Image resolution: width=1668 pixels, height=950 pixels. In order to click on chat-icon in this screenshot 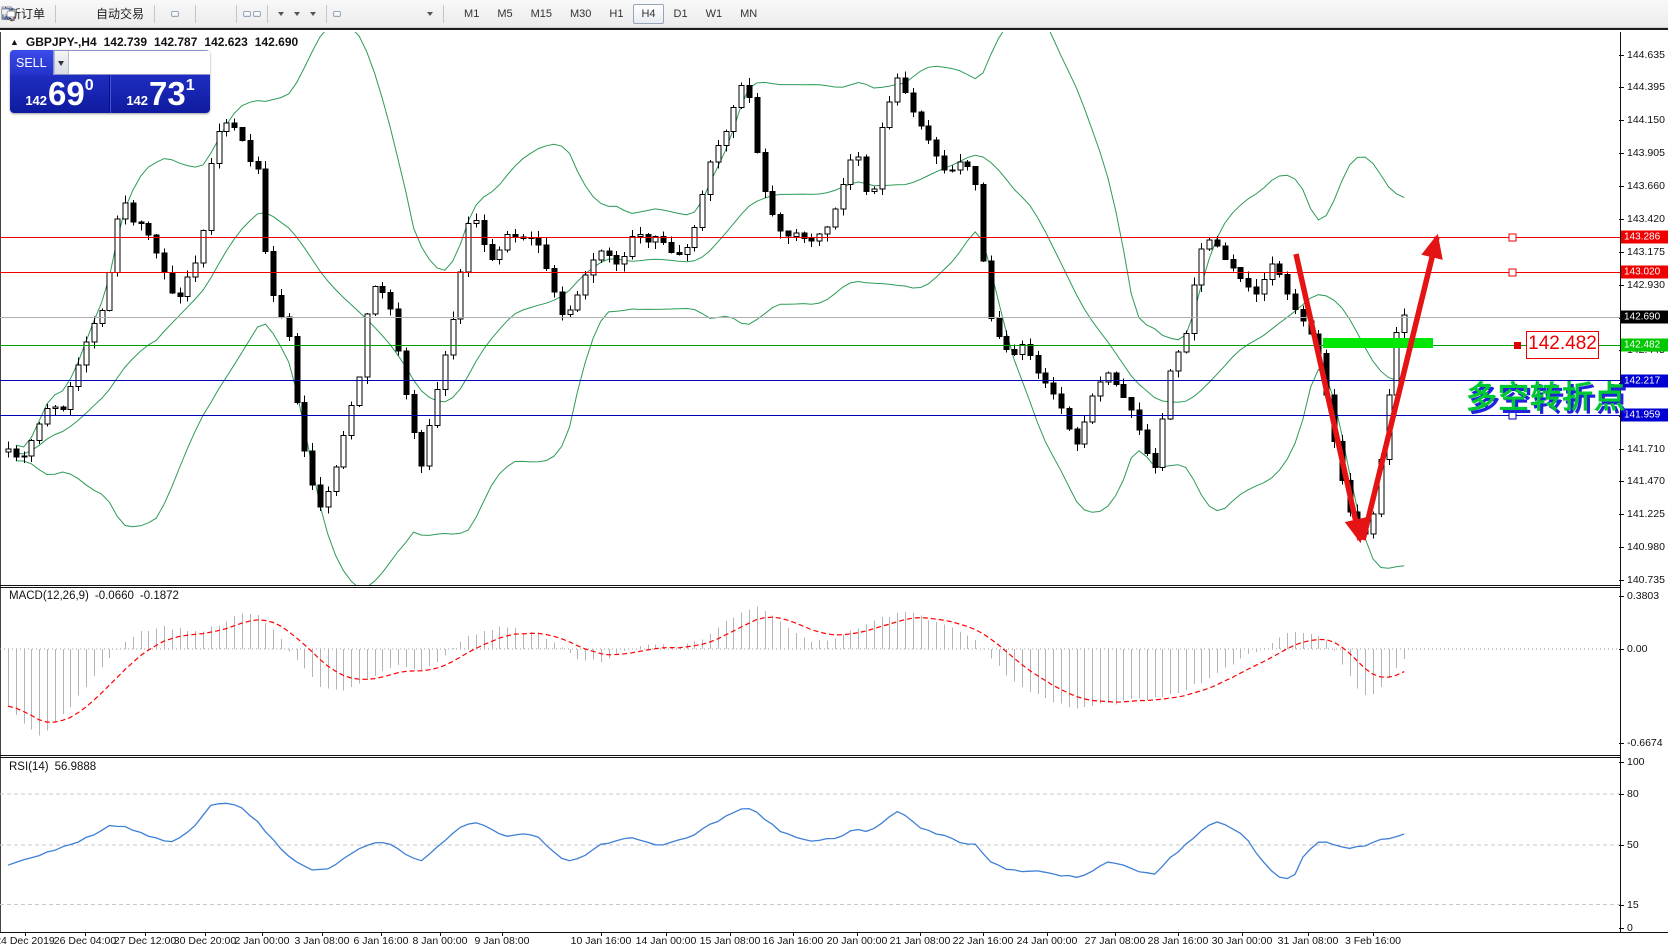, I will do `click(8, 14)`.